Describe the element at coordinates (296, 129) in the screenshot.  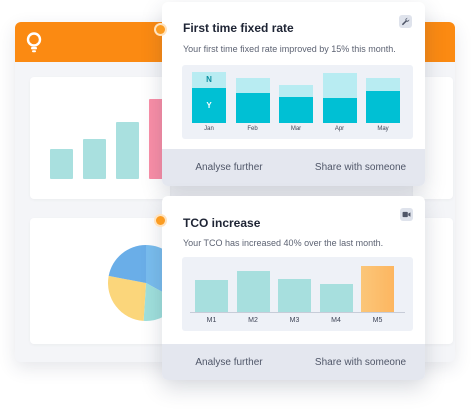
I see `x-tick-label: Mar` at that location.